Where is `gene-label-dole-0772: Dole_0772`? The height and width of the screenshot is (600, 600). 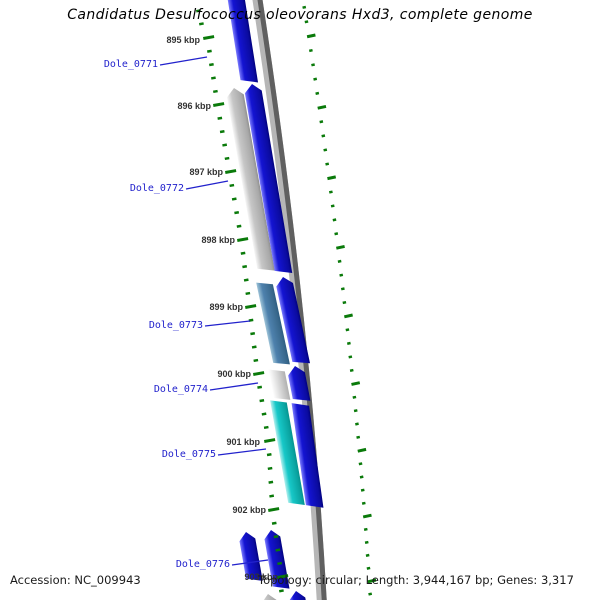
gene-label-dole-0772: Dole_0772 is located at coordinates (156, 188).